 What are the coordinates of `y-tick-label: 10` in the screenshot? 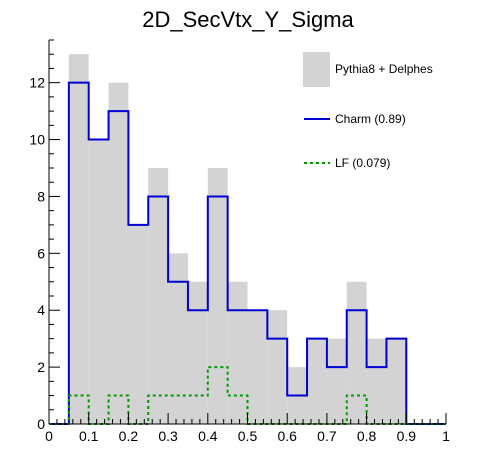 It's located at (37, 140).